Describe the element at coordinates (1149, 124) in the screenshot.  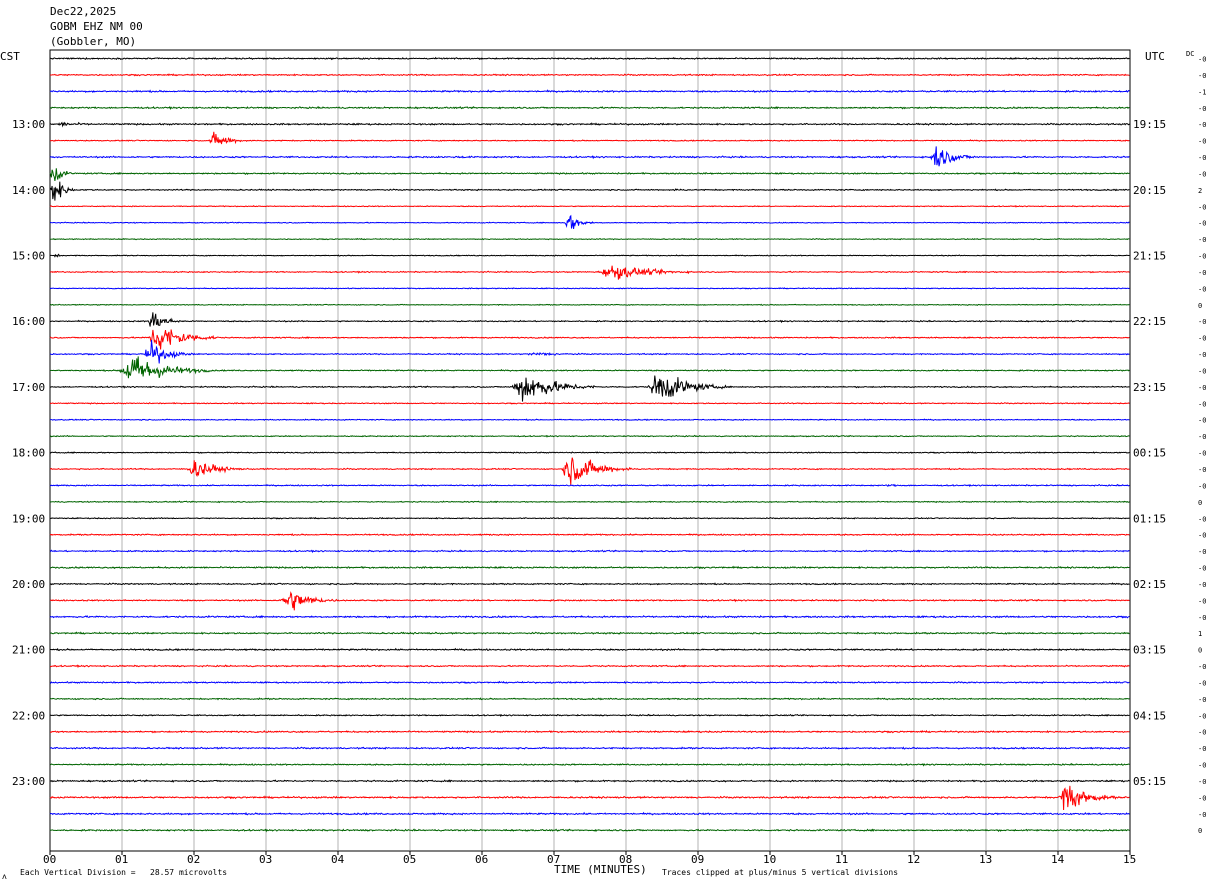
I see `utc-hour-label: 19:15` at that location.